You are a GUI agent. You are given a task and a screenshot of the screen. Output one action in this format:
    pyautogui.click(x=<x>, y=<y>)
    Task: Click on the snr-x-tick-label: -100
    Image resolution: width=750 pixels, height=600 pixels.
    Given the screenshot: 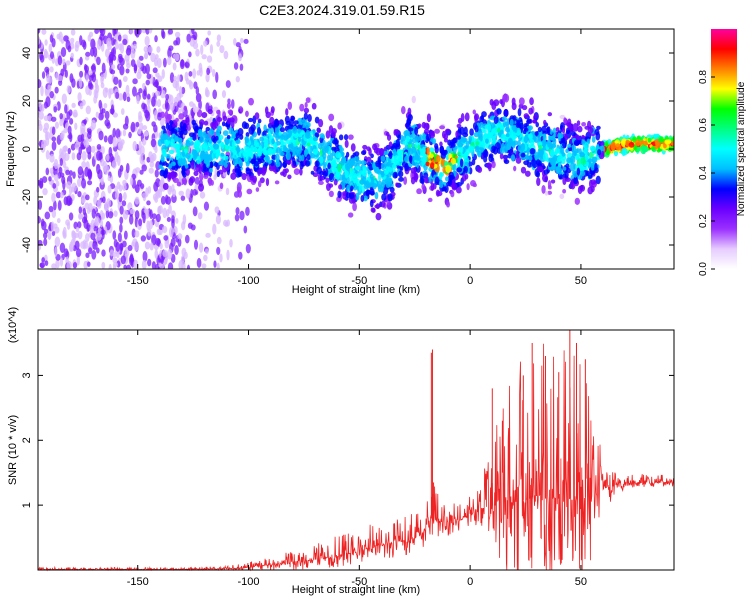 What is the action you would take?
    pyautogui.click(x=249, y=582)
    